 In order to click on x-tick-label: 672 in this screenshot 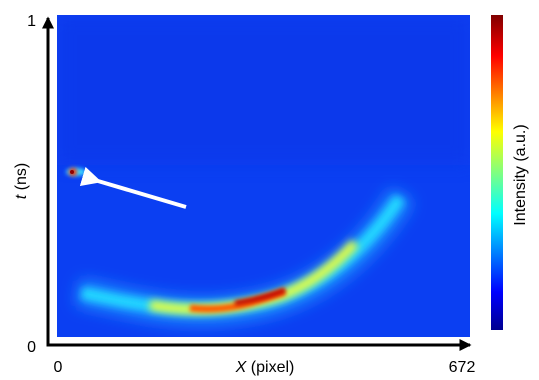, I will do `click(462, 367)`.